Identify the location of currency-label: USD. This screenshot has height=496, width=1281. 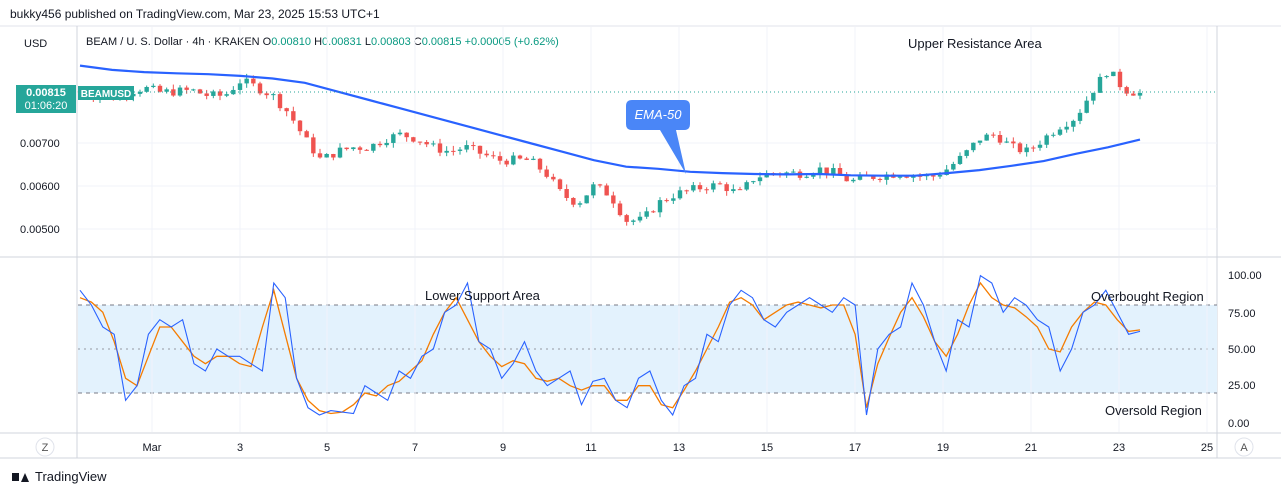
(36, 44).